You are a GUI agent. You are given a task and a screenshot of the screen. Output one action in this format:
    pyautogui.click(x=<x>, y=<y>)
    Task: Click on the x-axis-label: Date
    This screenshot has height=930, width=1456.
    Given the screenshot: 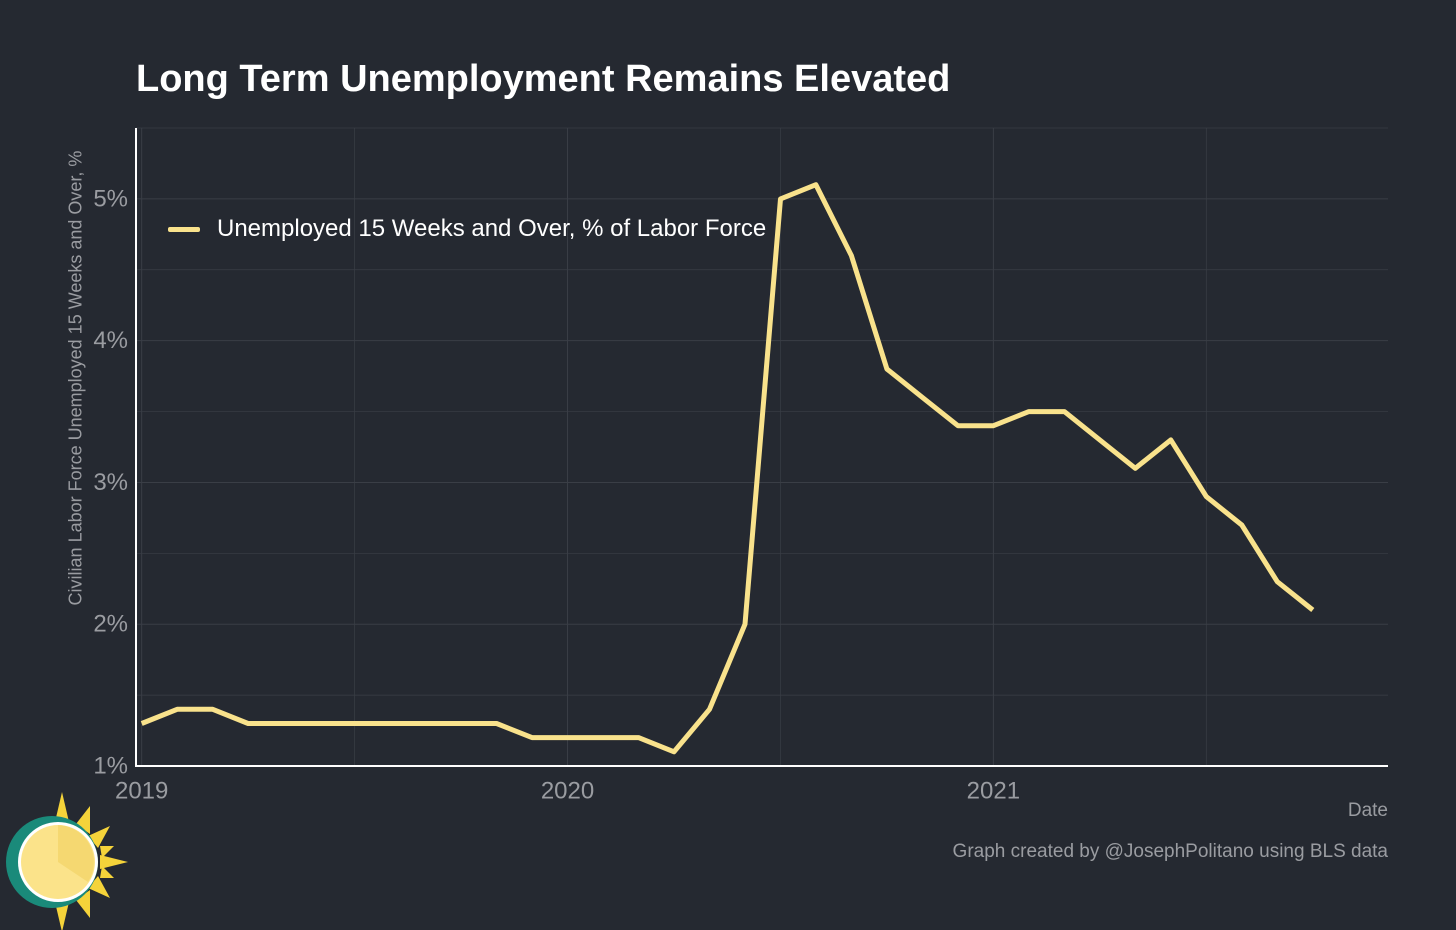 What is the action you would take?
    pyautogui.click(x=1367, y=810)
    